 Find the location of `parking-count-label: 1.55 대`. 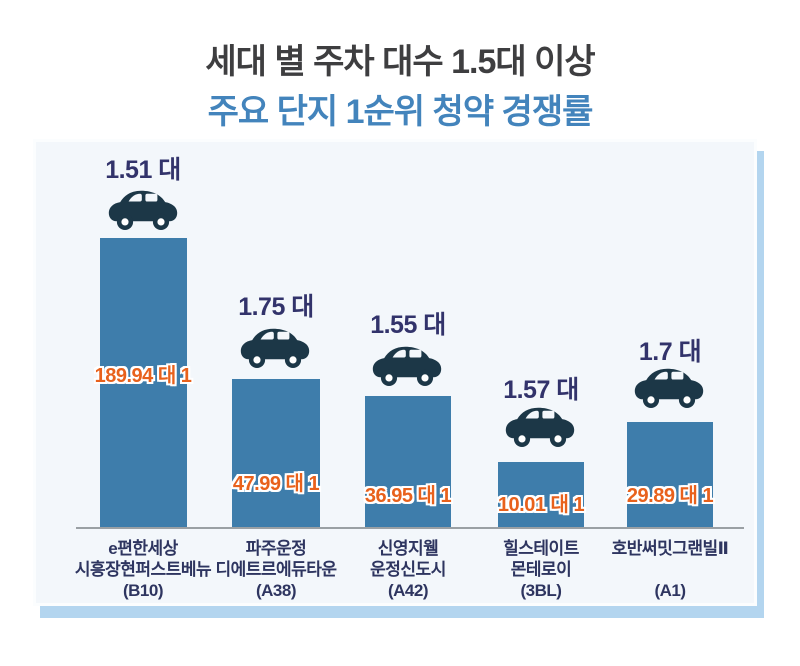

parking-count-label: 1.55 대 is located at coordinates (408, 325).